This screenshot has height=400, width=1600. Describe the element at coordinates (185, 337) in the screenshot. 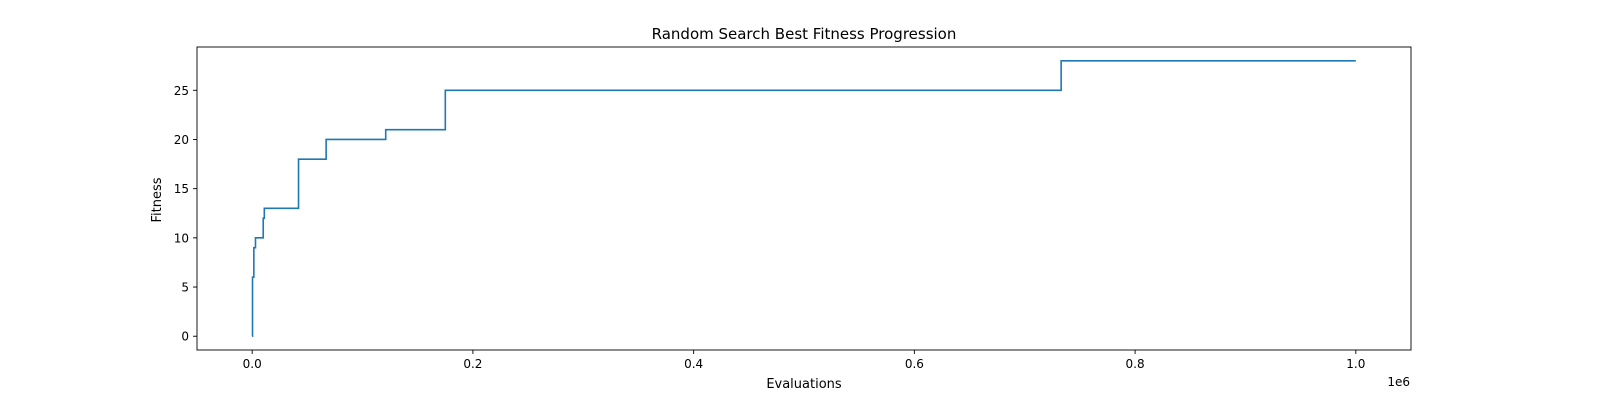

I see `y-tick-label: 0` at that location.